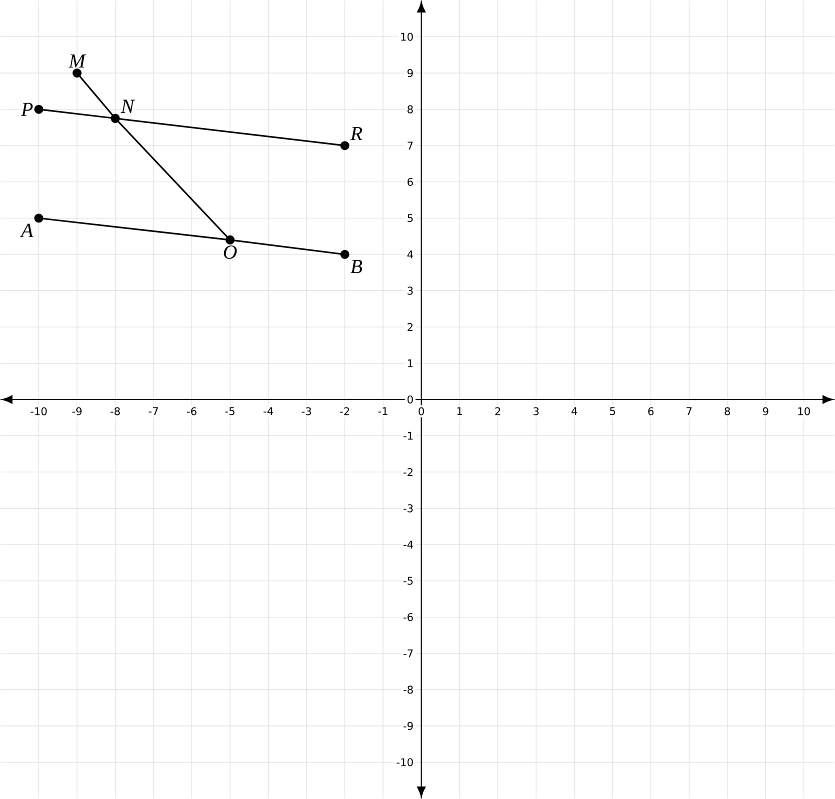 The image size is (835, 799). What do you see at coordinates (421, 411) in the screenshot?
I see `x-tick-label: 0` at bounding box center [421, 411].